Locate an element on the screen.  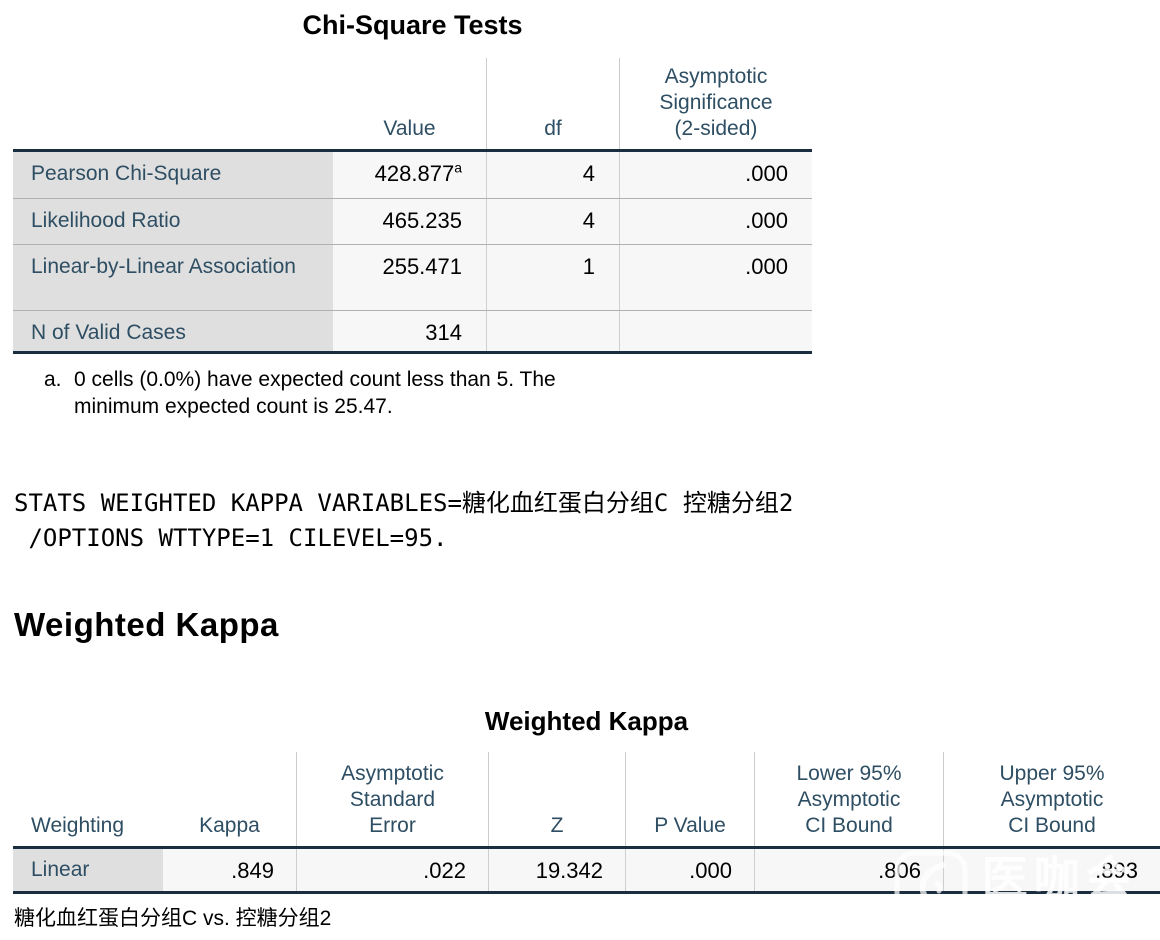
footnote-superscript: a is located at coordinates (458, 167).